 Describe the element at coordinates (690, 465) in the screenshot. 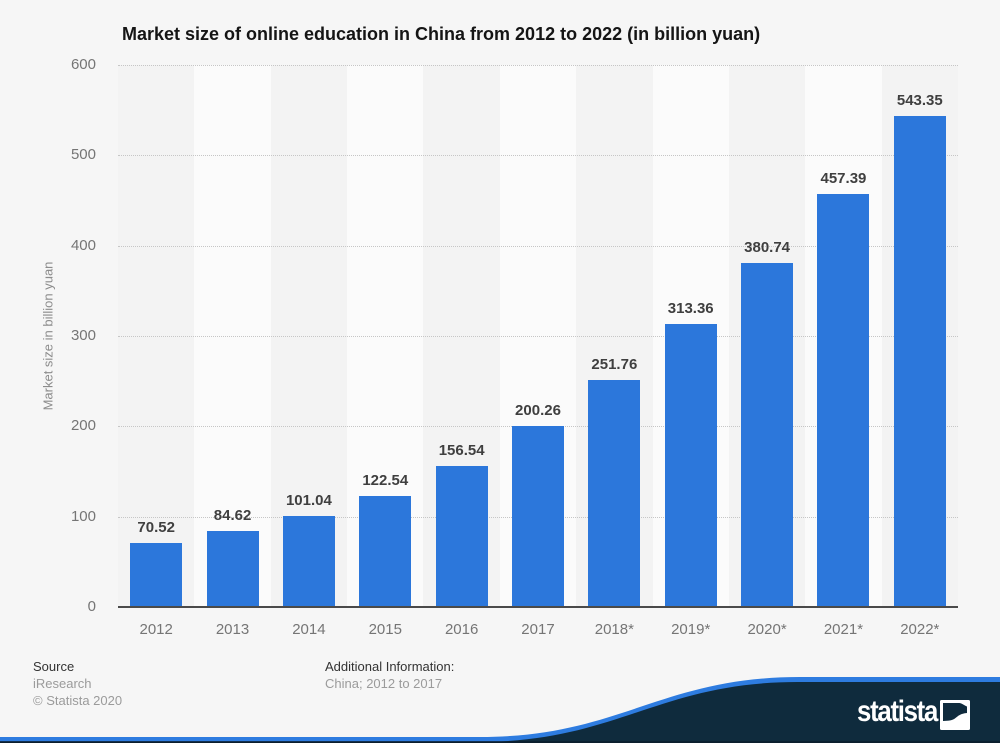

I see `bar-2019*` at that location.